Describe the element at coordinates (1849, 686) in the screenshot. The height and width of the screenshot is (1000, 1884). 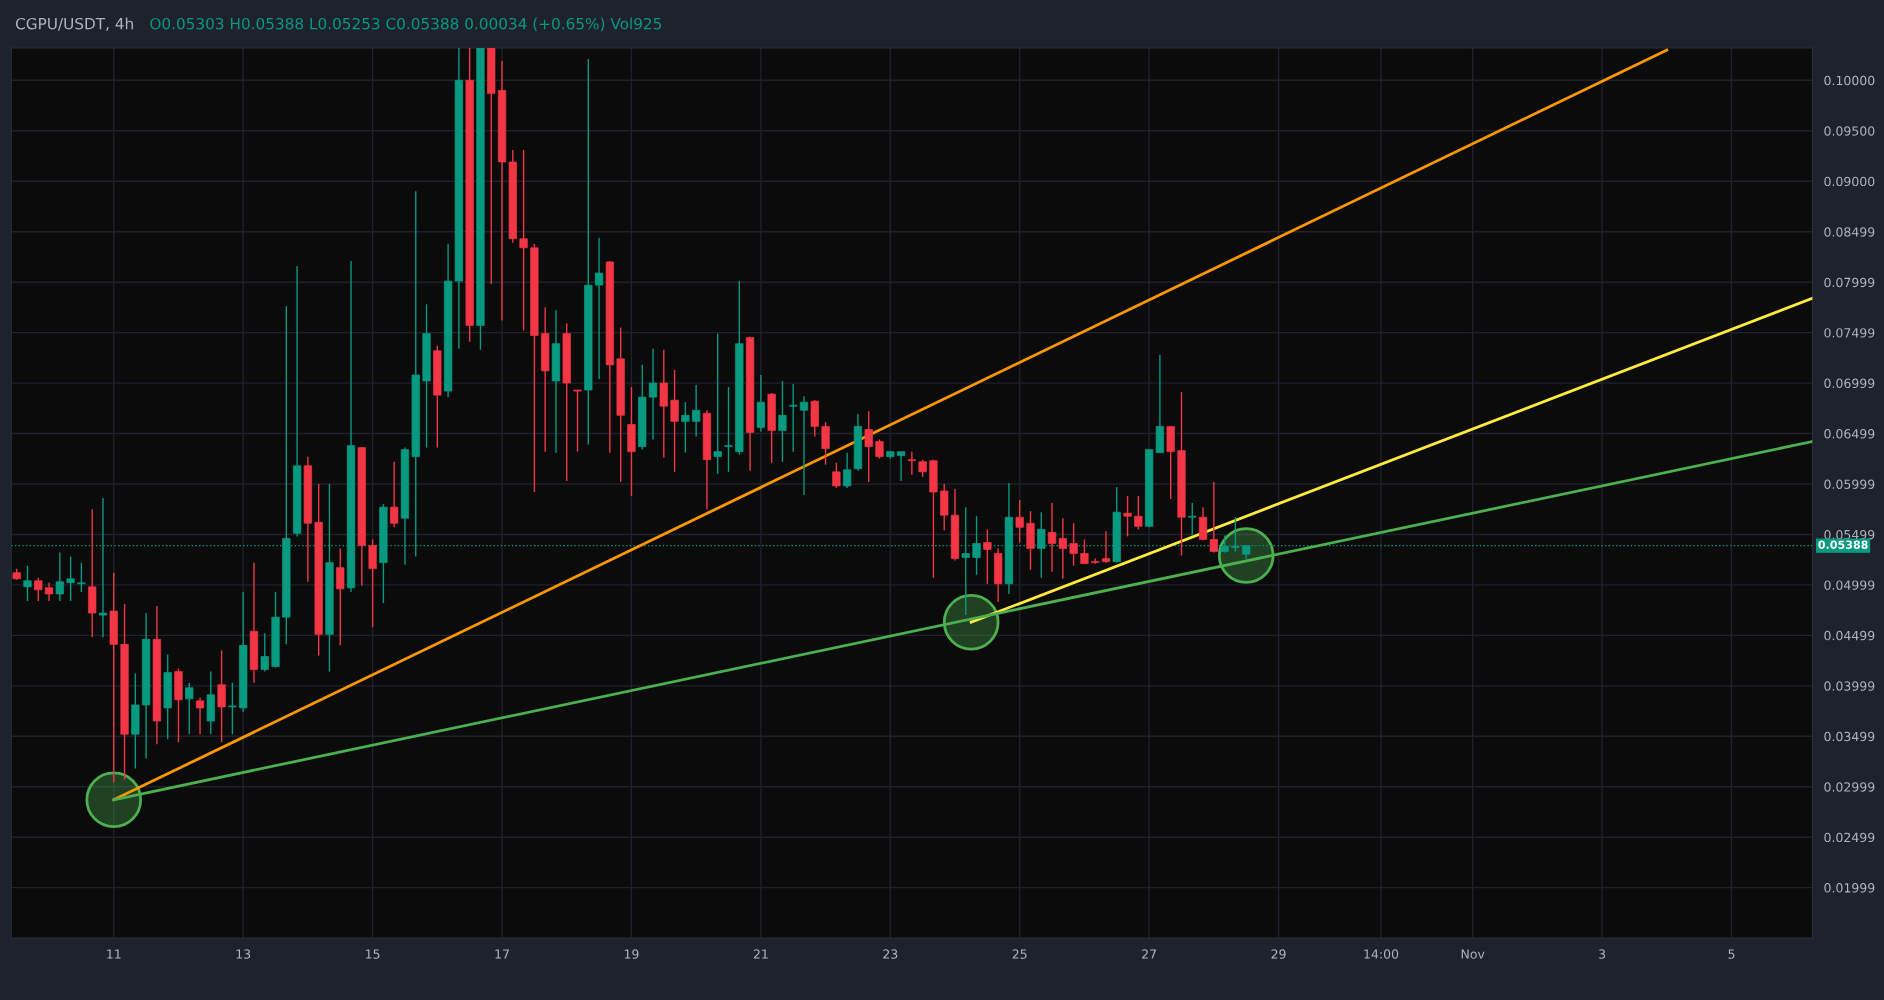
I see `y-tick-label: 0.03999` at that location.